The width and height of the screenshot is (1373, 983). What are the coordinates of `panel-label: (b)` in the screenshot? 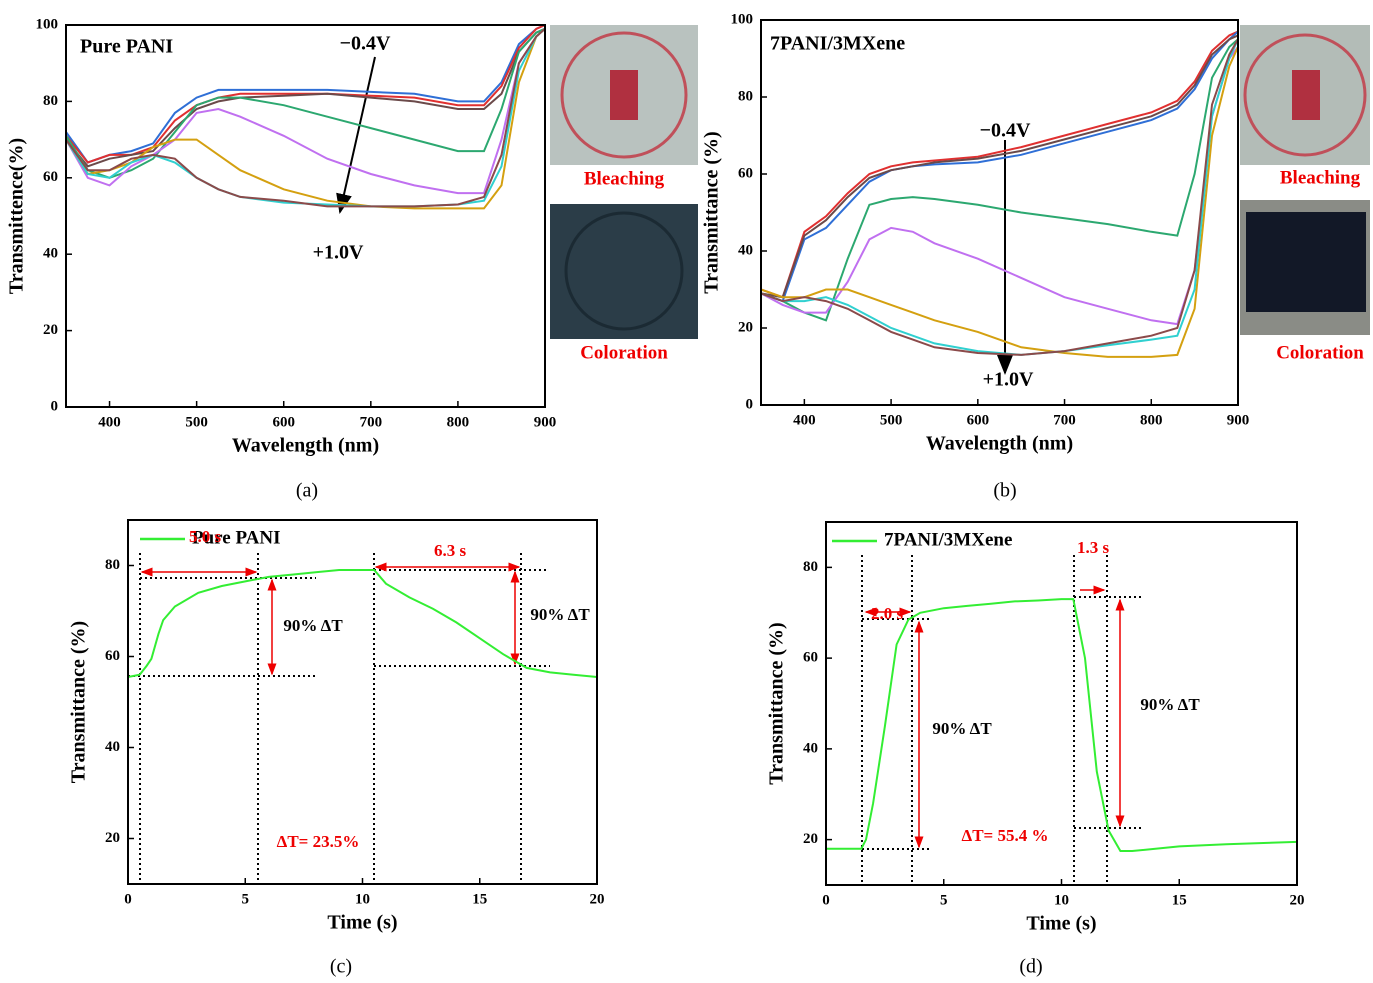 It's located at (1004, 491).